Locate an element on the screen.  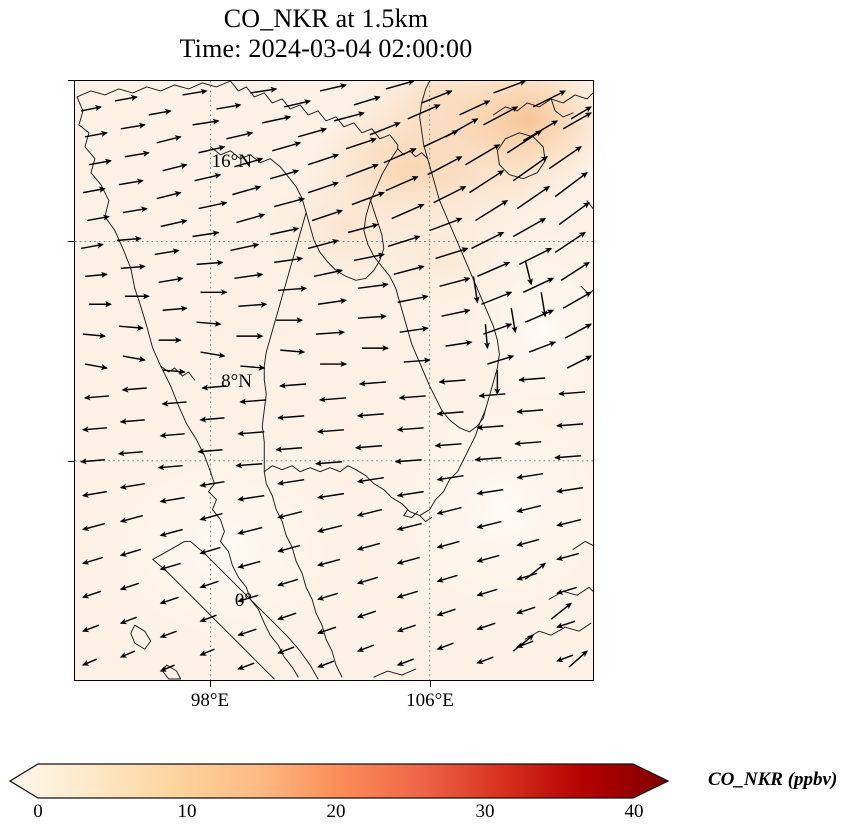
colorbar: 0 10 20 30 40 CO_NKR (ppbv) is located at coordinates (429, 799).